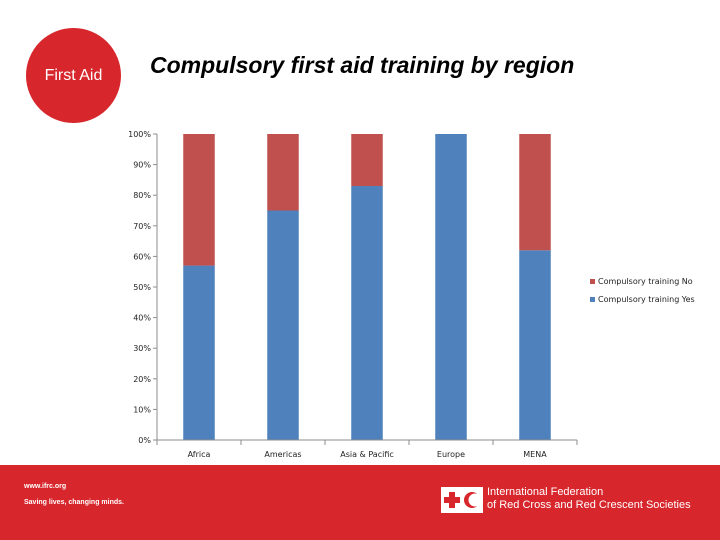 Image resolution: width=720 pixels, height=540 pixels. I want to click on x-tick-label: MENA, so click(535, 454).